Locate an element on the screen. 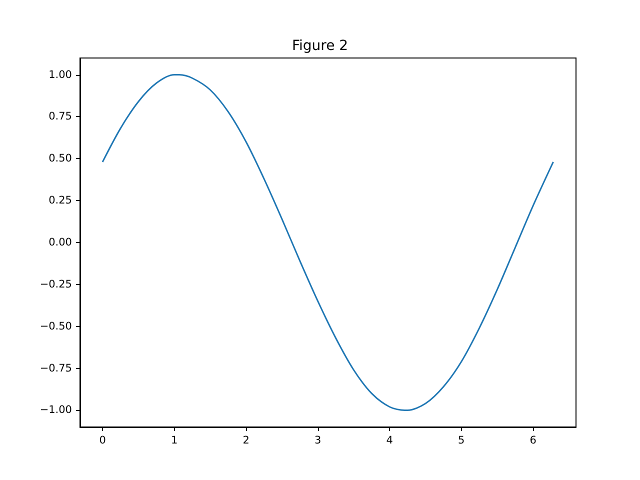  y-tick-label: −0.25 is located at coordinates (56, 284).